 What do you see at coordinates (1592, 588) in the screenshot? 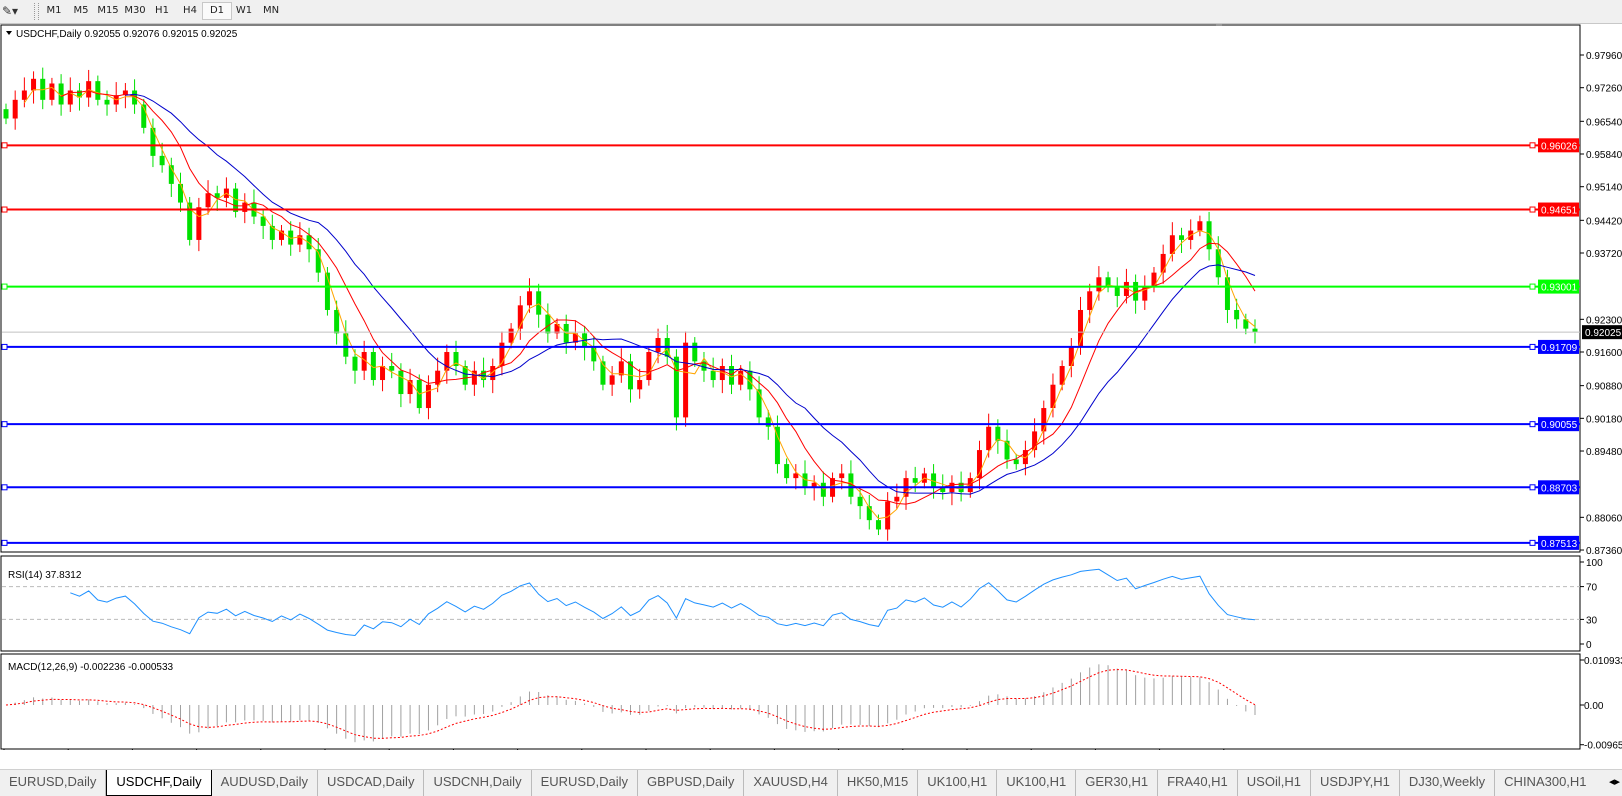
I see `rsi-tick-label: 70` at bounding box center [1592, 588].